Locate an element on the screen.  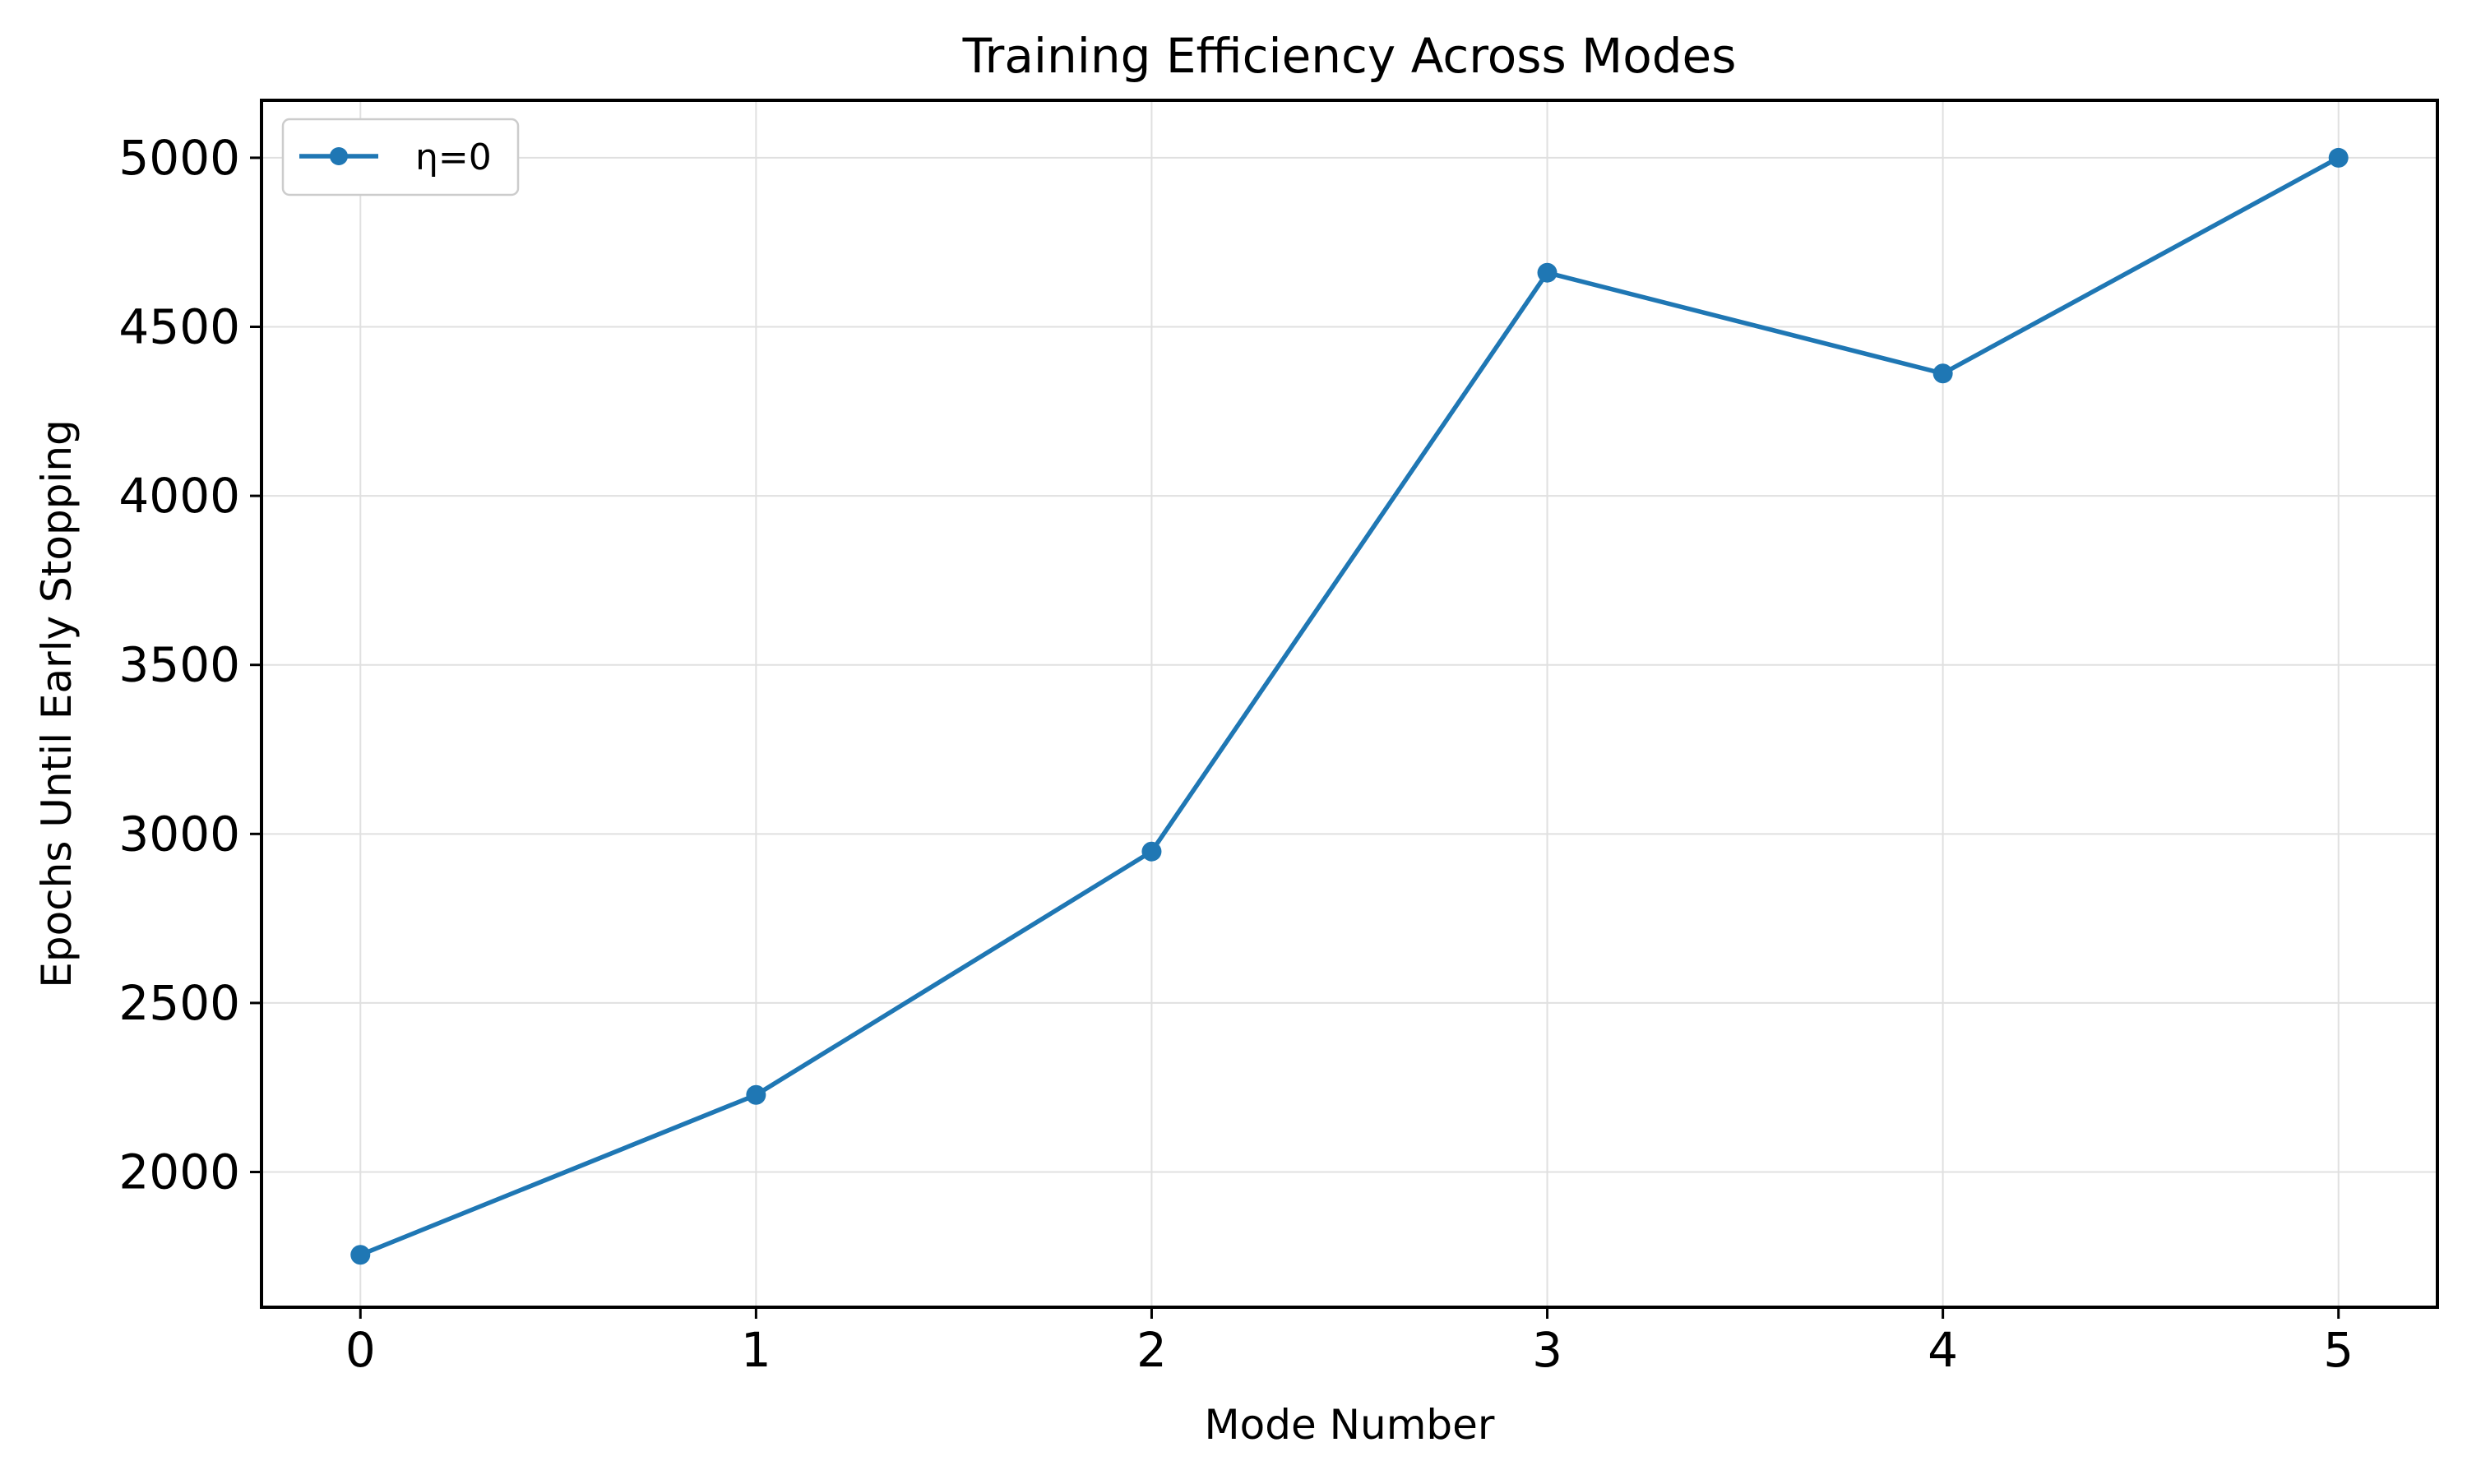
x-tick-label: 5 is located at coordinates (2338, 1350).